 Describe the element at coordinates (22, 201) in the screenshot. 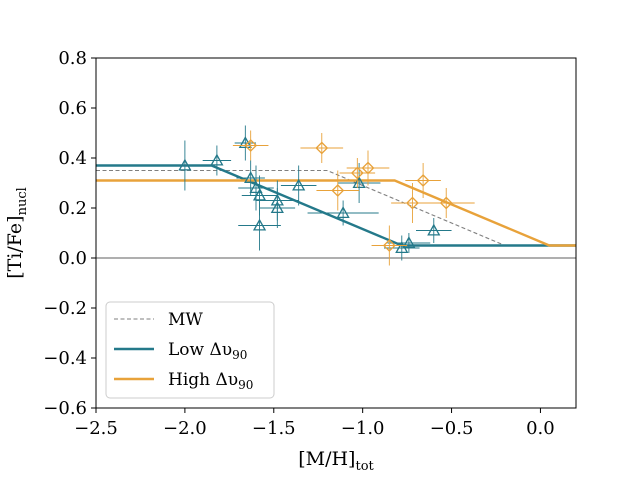

I see `y-axis-label-subscript: nucl` at that location.